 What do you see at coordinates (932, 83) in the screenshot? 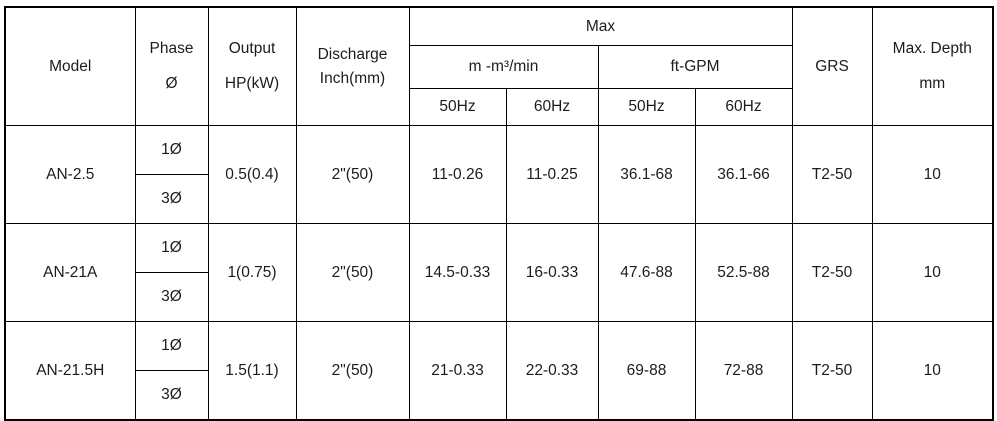
I see `col-header-max-depth-line2: mm` at bounding box center [932, 83].